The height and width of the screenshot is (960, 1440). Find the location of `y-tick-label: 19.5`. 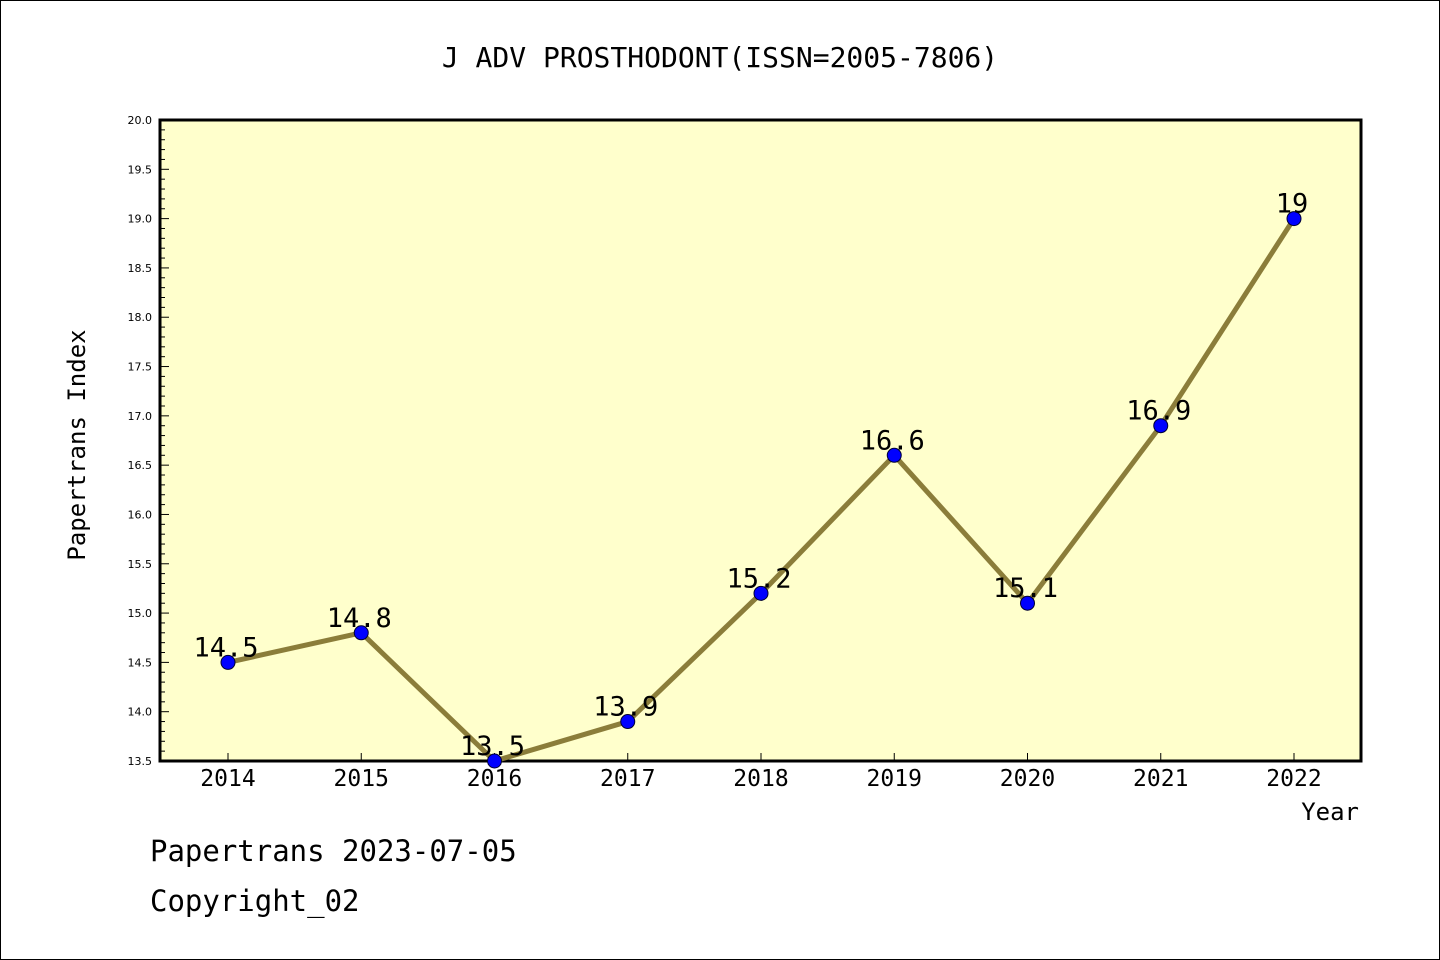

y-tick-label: 19.5 is located at coordinates (140, 169).